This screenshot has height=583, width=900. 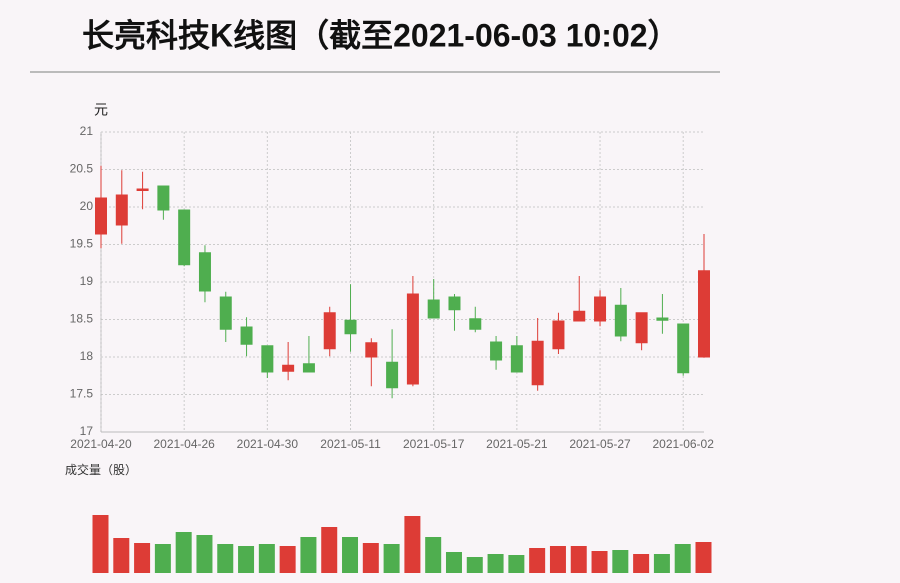 What do you see at coordinates (268, 444) in the screenshot?
I see `x-tick-label: 2021-04-30` at bounding box center [268, 444].